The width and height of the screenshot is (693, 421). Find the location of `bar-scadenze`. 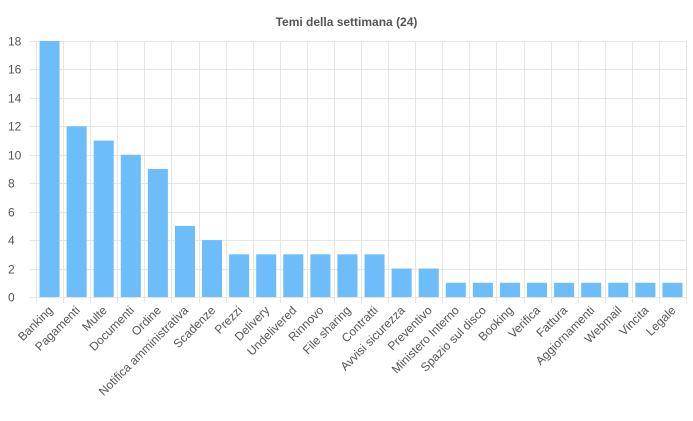

bar-scadenze is located at coordinates (212, 268).